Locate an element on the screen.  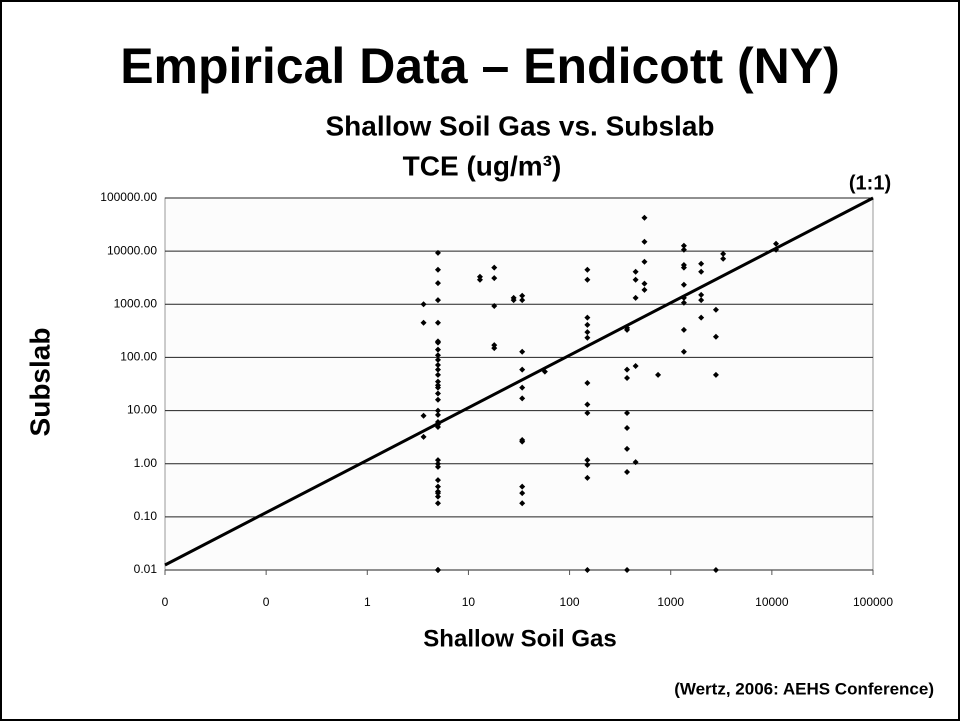
x-tick-label: 100 is located at coordinates (570, 602).